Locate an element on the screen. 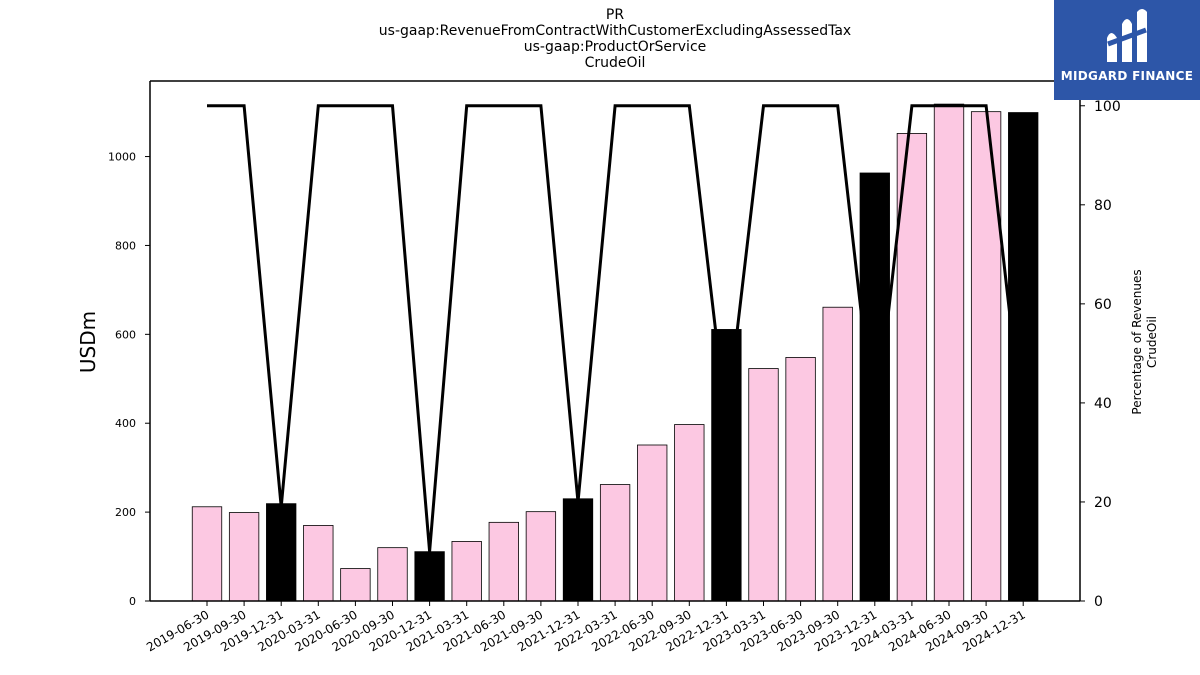  y-right-tick-label-20: 20 is located at coordinates (1103, 503).